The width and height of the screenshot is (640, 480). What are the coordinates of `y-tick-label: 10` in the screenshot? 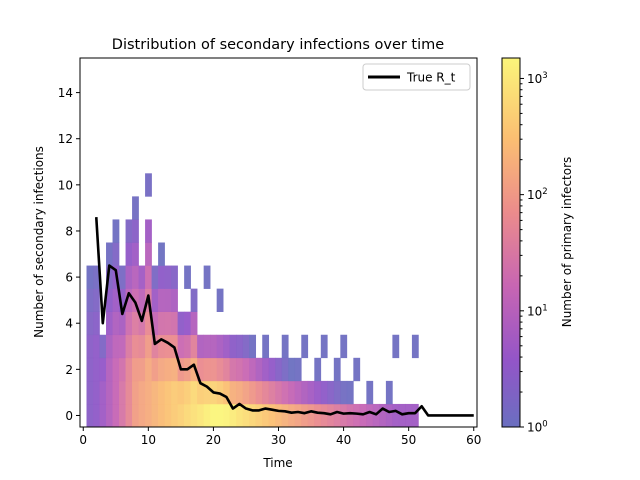 It's located at (65, 185).